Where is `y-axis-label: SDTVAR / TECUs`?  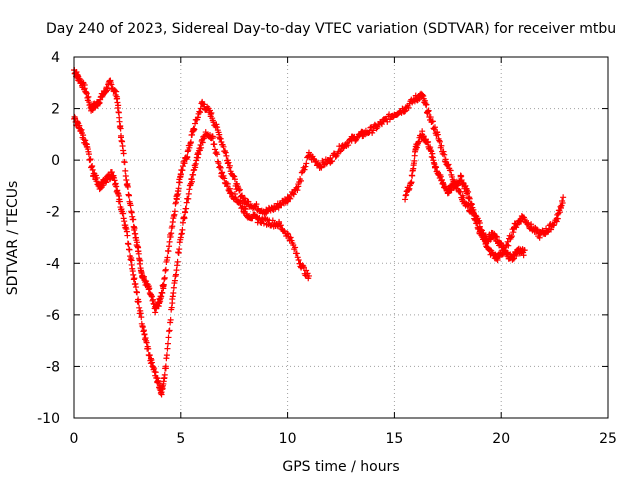 y-axis-label: SDTVAR / TECUs is located at coordinates (13, 238).